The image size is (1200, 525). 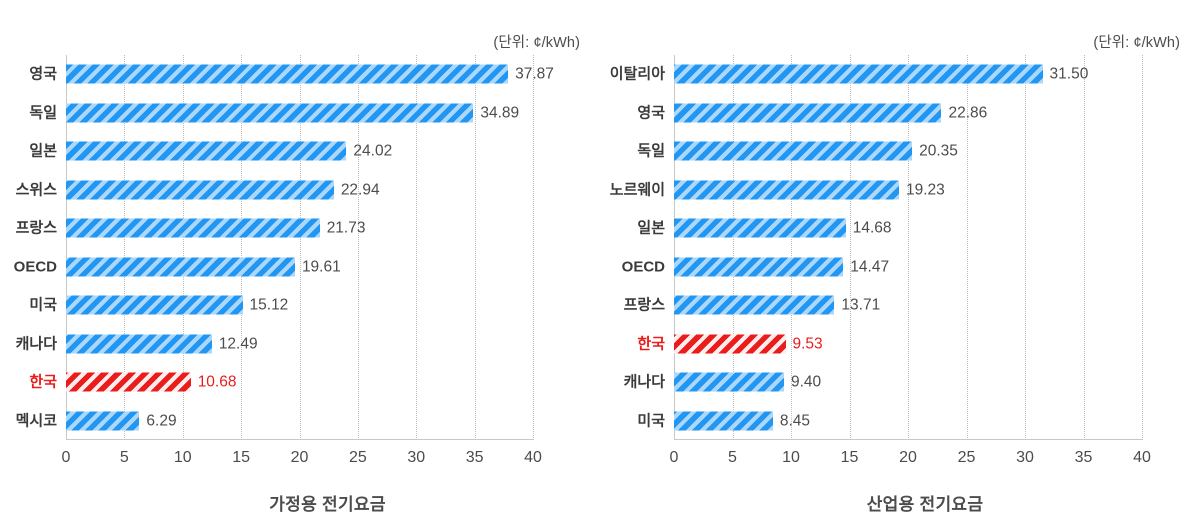 What do you see at coordinates (637, 190) in the screenshot?
I see `category-label: 노르웨이` at bounding box center [637, 190].